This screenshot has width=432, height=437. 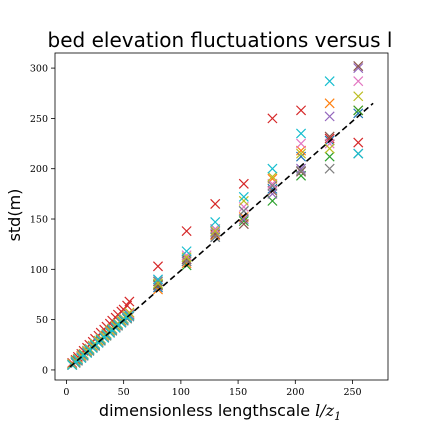 I want to click on x-tick-label: 200, so click(x=295, y=392).